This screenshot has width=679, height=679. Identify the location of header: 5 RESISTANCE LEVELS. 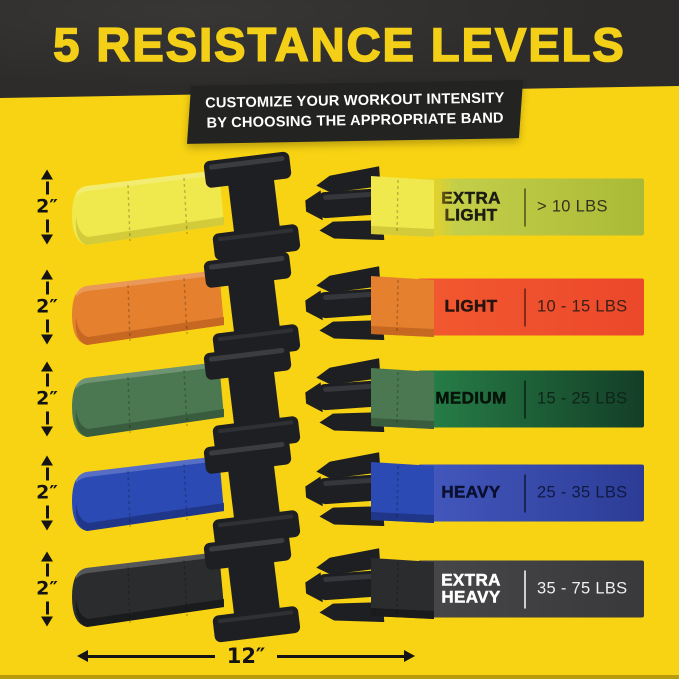
(339, 49).